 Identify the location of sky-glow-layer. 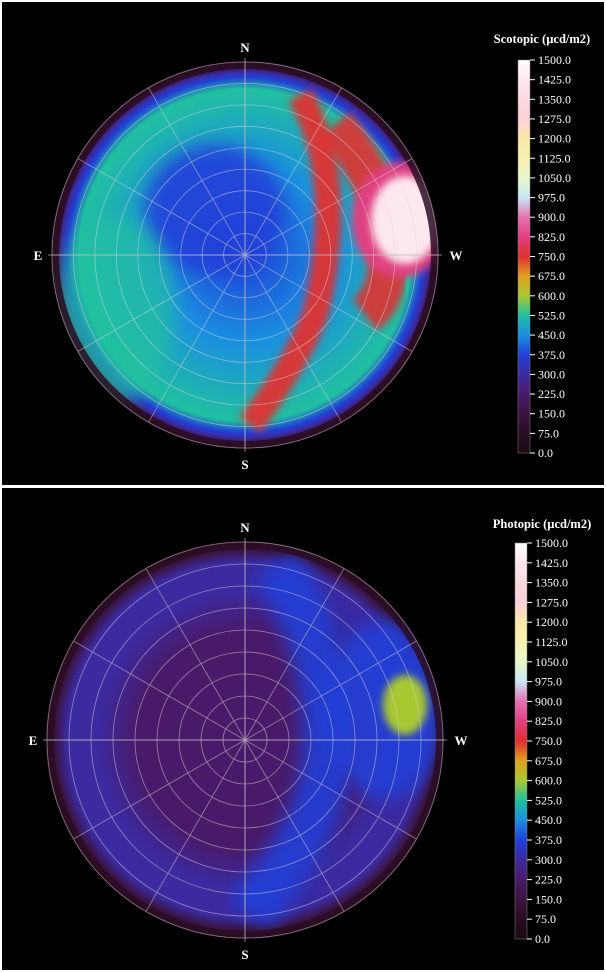
(335, 739).